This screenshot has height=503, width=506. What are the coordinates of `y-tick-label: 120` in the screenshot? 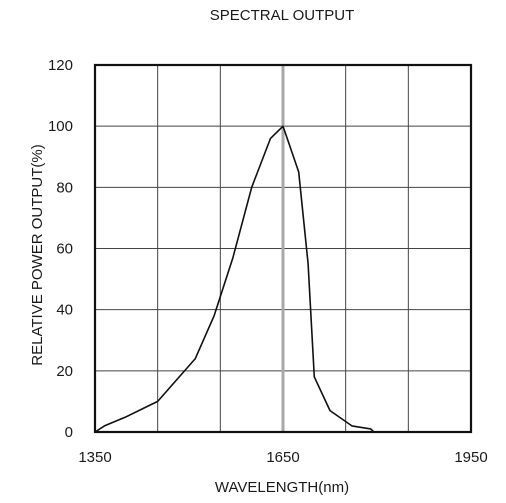 It's located at (60, 65).